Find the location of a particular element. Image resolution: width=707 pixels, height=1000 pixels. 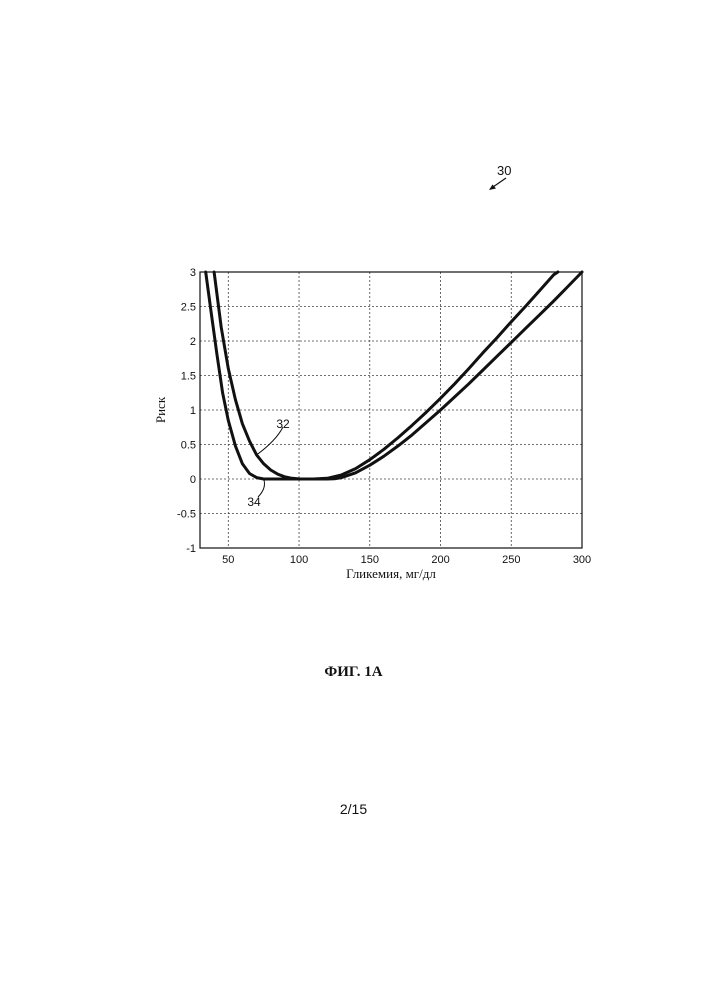

x-tick-label: 250 is located at coordinates (511, 560).